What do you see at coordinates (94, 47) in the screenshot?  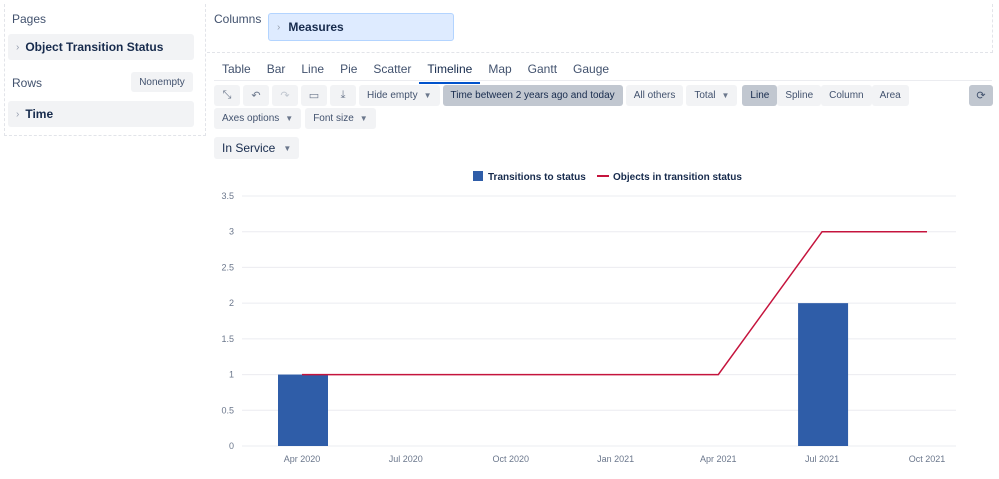 I see `pages-dimension-label: Object Transition Status` at bounding box center [94, 47].